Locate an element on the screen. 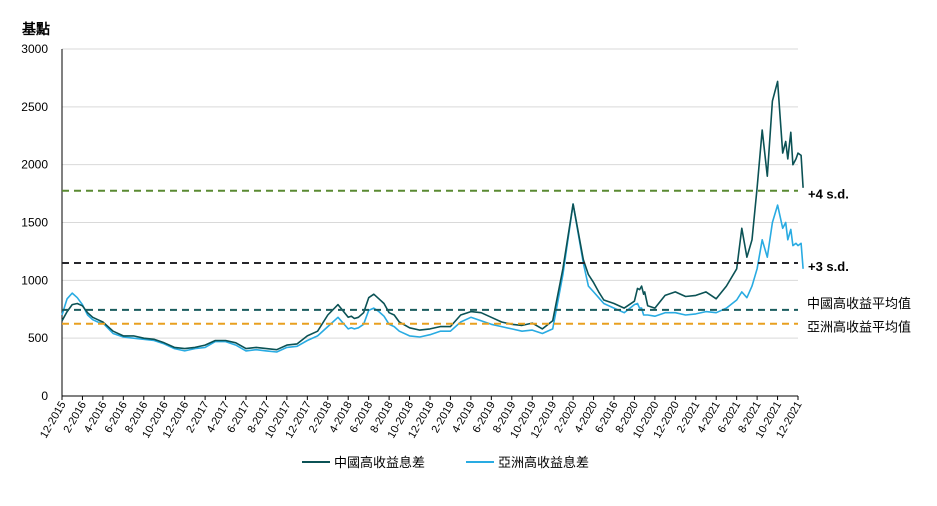 Image resolution: width=937 pixels, height=506 pixels. y-tick-label: 2000 is located at coordinates (34, 165).